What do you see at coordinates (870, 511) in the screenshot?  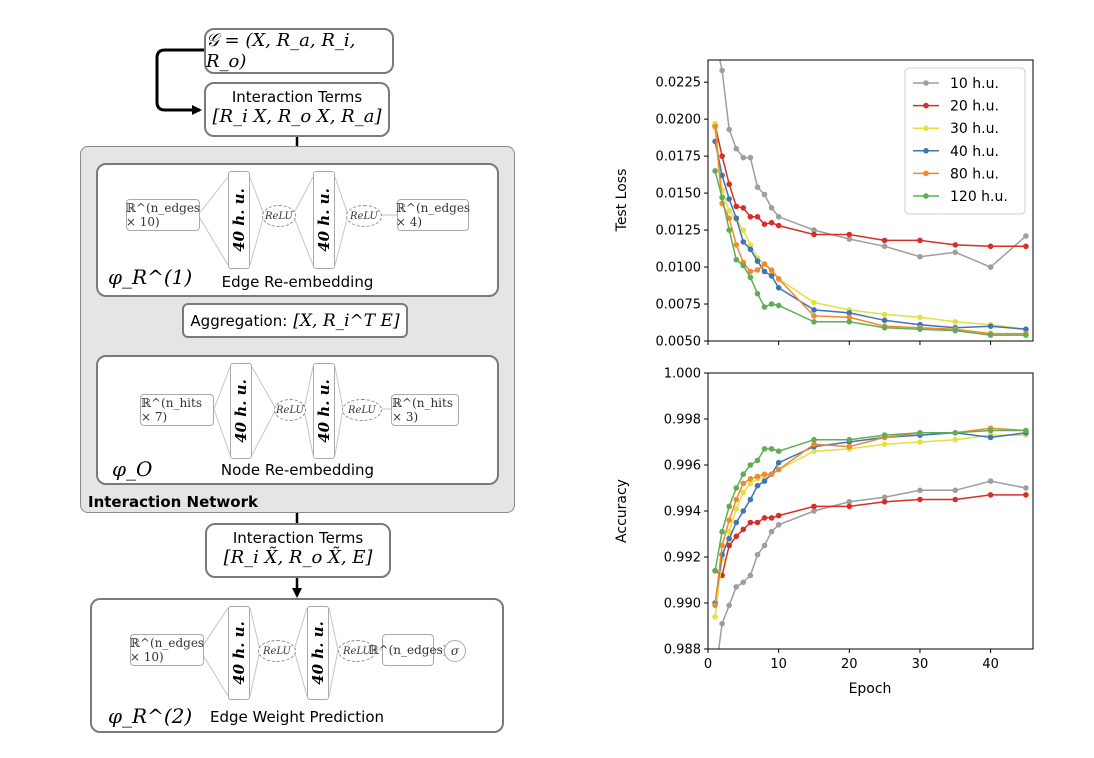 I see `accuracy-plot-frame` at bounding box center [870, 511].